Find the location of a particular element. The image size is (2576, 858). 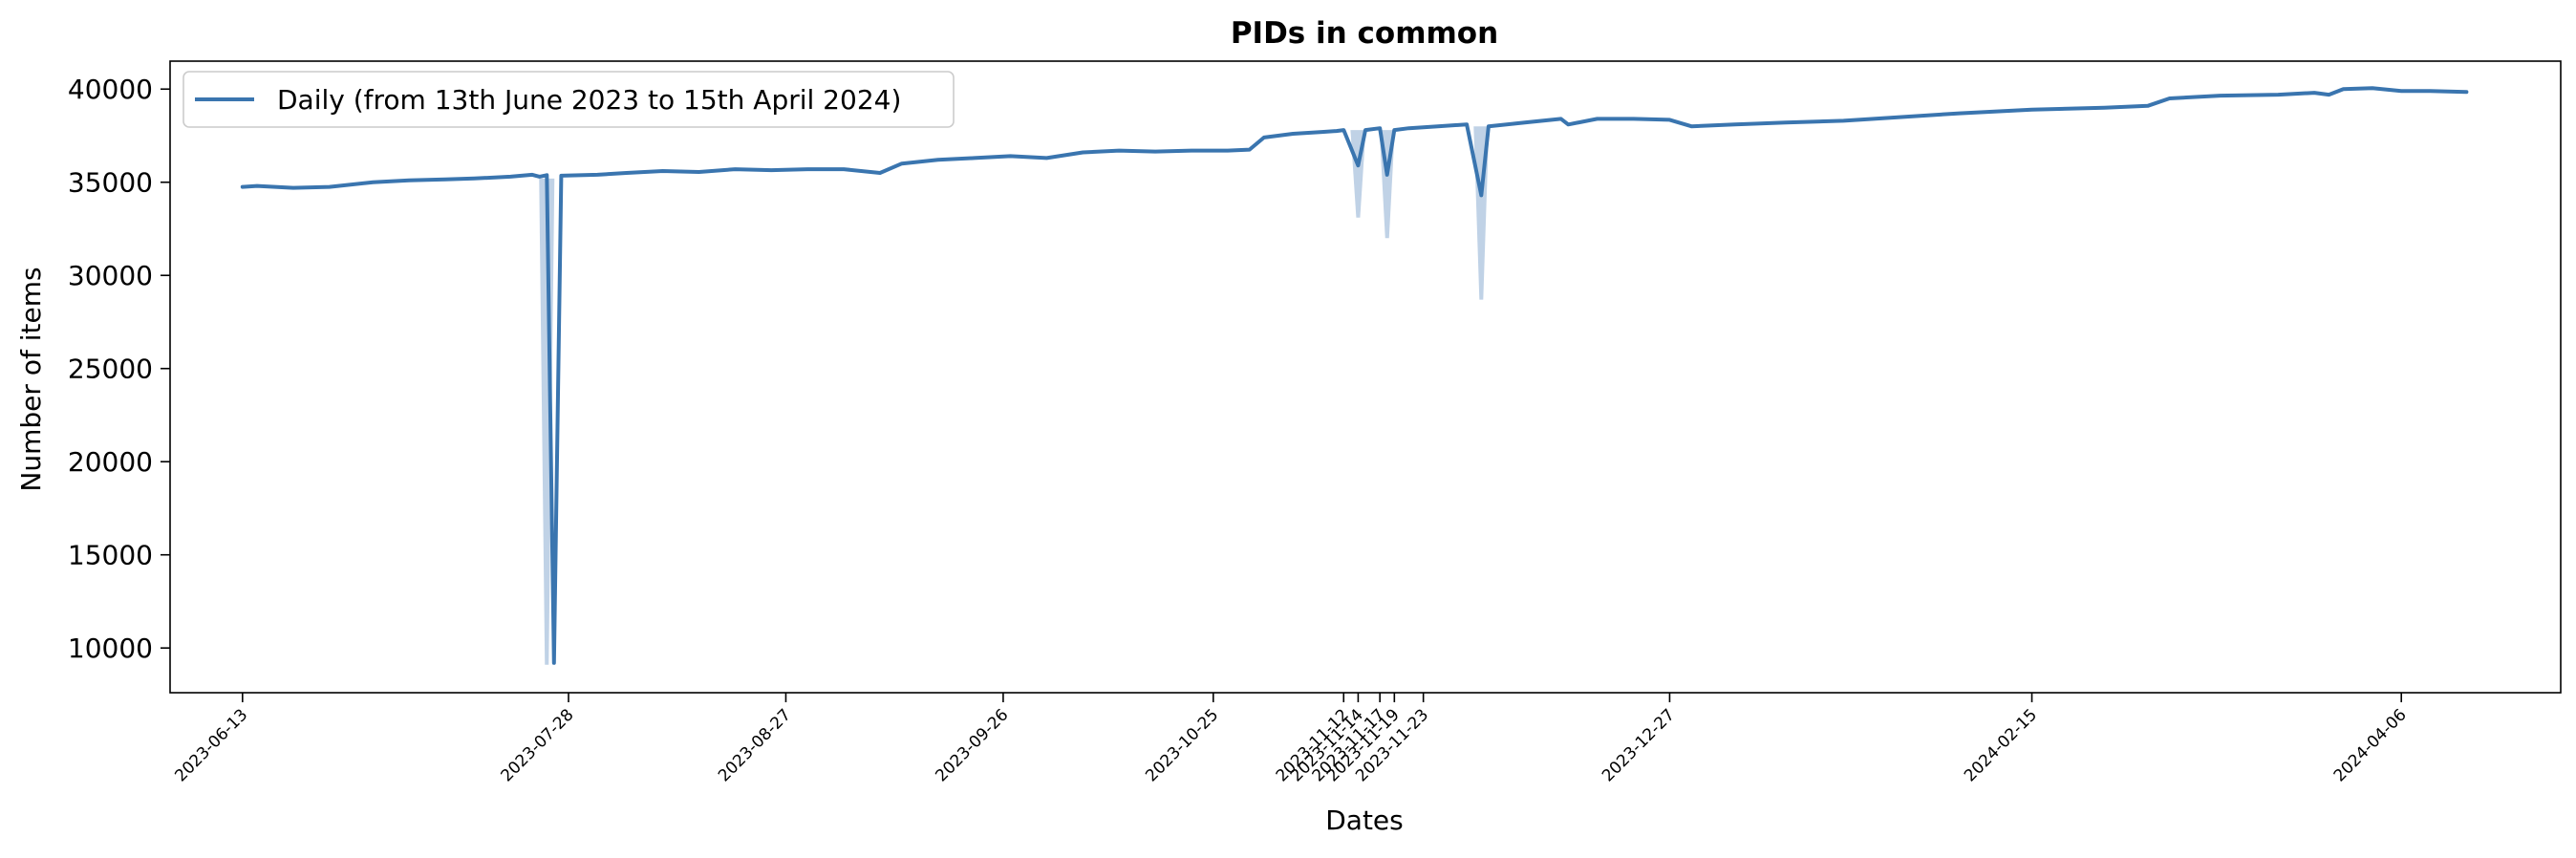

x-tick-label: 2024-04-06 is located at coordinates (2370, 745).